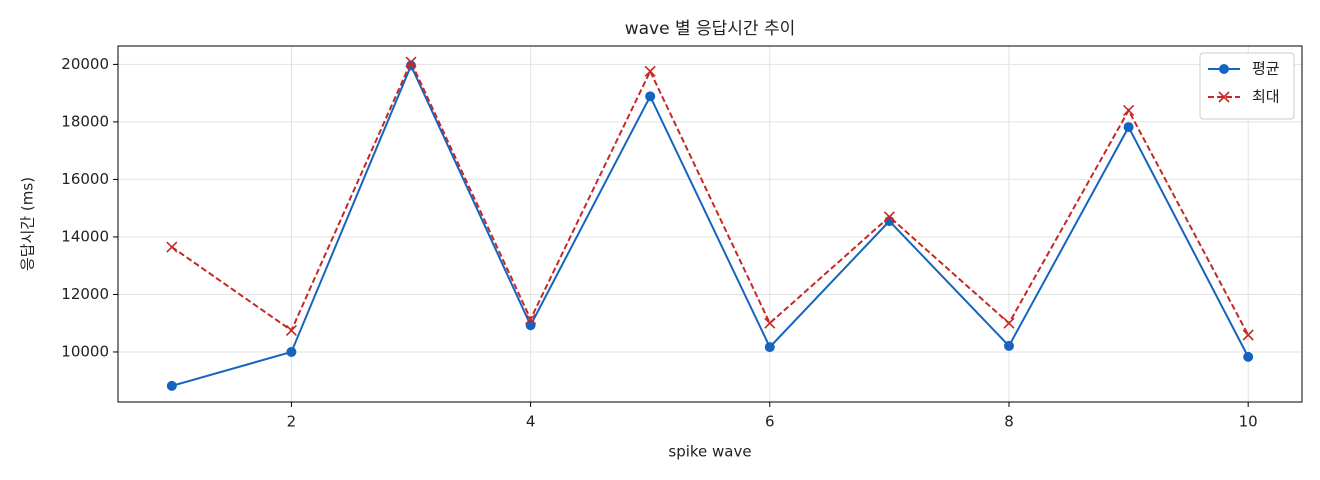  Describe the element at coordinates (1247, 86) in the screenshot. I see `legend-box` at that location.